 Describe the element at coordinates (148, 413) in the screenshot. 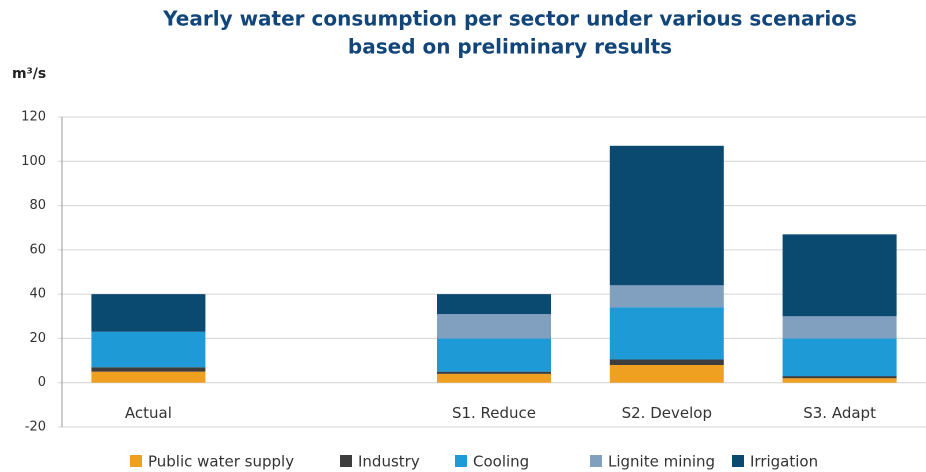

I see `x-tick-label: Actual` at that location.